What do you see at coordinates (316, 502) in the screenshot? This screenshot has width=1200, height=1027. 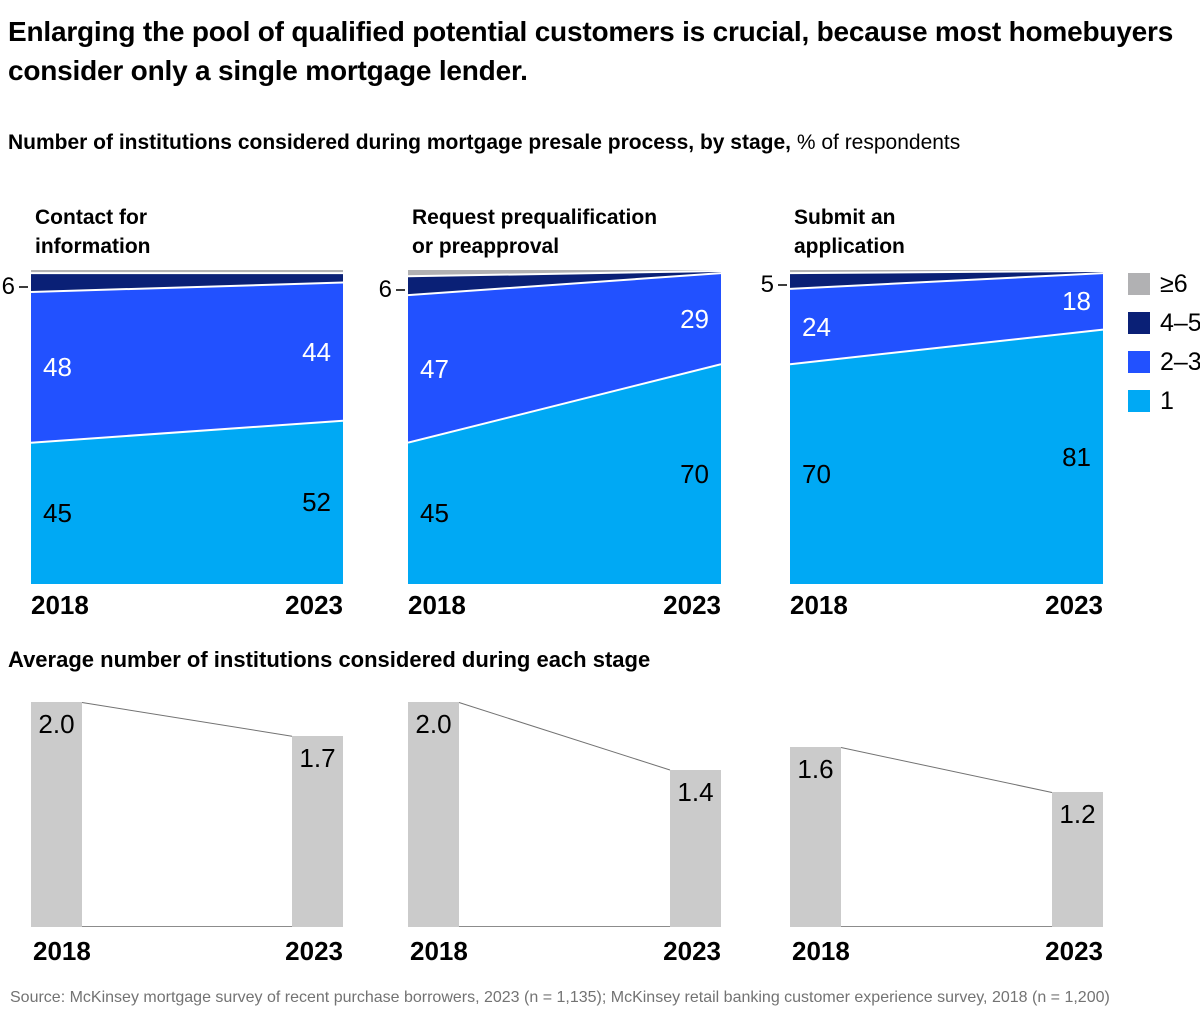 I see `area-value-label: 52` at bounding box center [316, 502].